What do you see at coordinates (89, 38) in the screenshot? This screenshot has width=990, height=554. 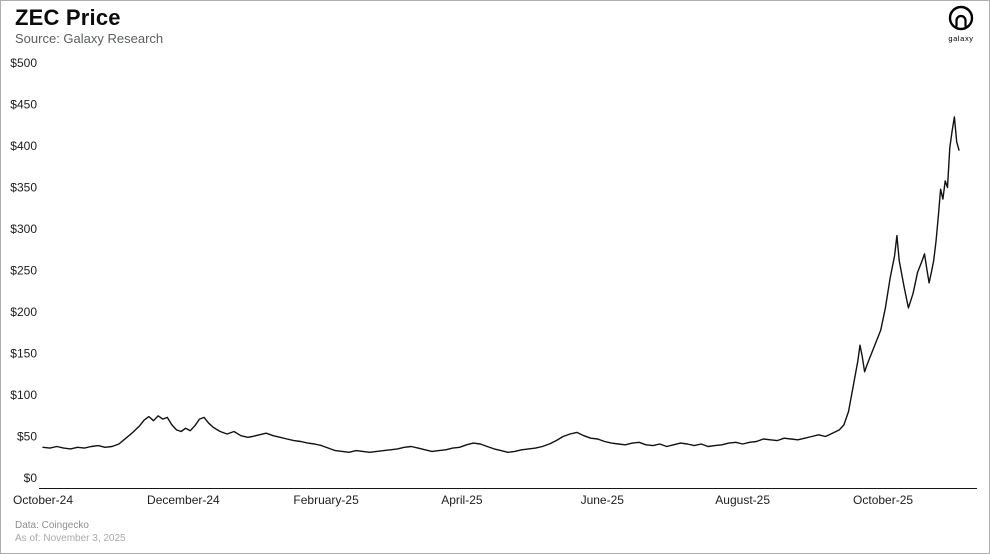 I see `source-label: Source: Galaxy Research` at bounding box center [89, 38].